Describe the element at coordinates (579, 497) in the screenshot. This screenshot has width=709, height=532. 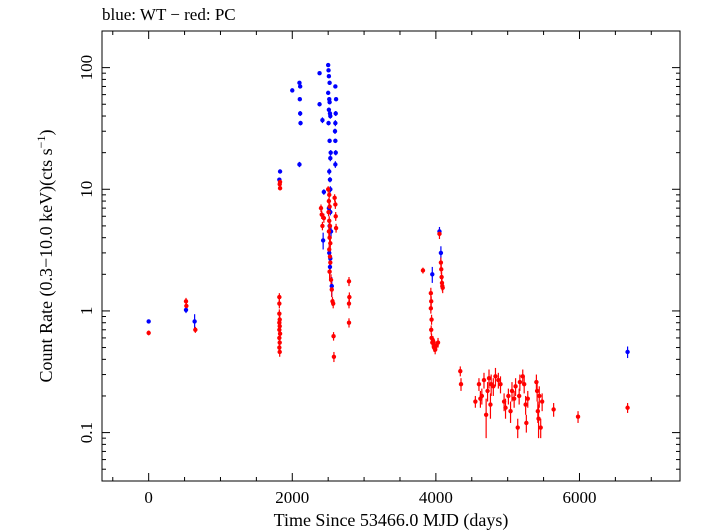
I see `x-tick-label: 6000` at that location.